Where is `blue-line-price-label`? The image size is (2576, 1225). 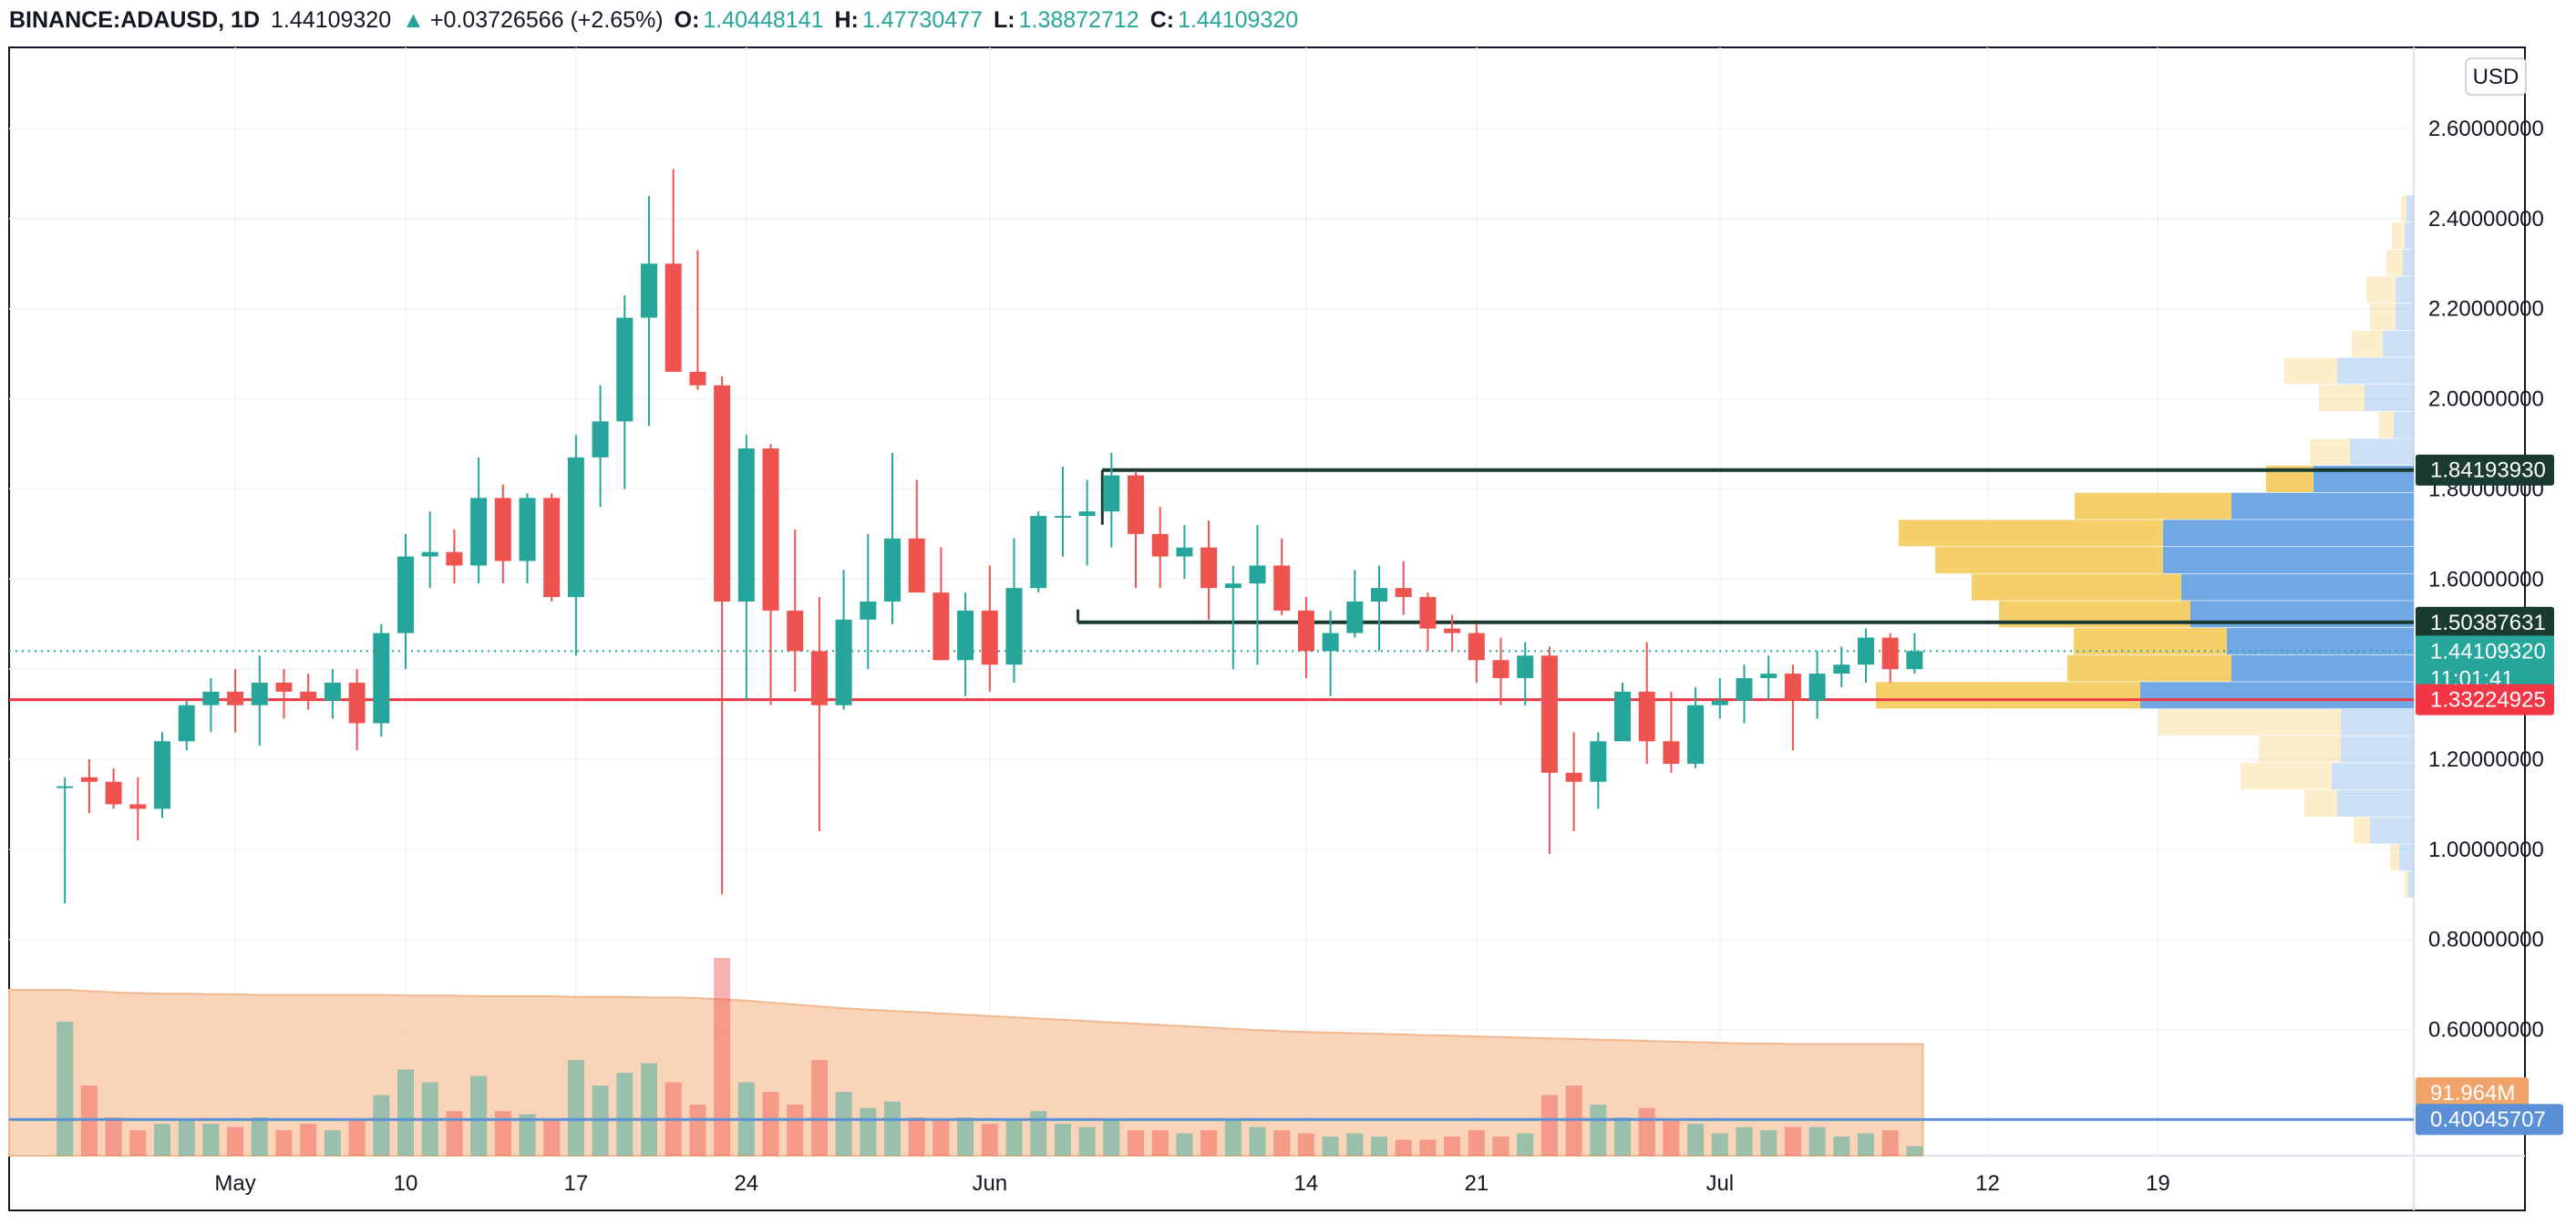
blue-line-price-label is located at coordinates (2489, 1120).